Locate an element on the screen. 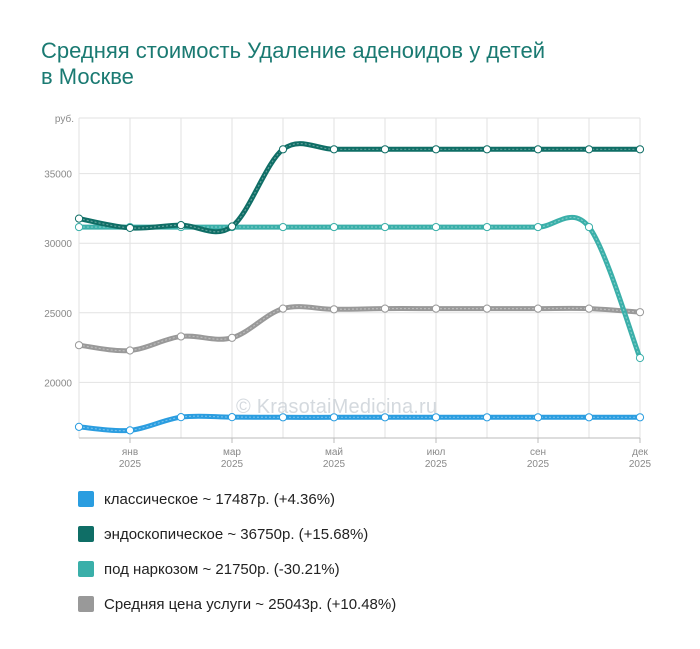 This screenshot has width=700, height=649. x-tick-label-month: мар is located at coordinates (232, 452).